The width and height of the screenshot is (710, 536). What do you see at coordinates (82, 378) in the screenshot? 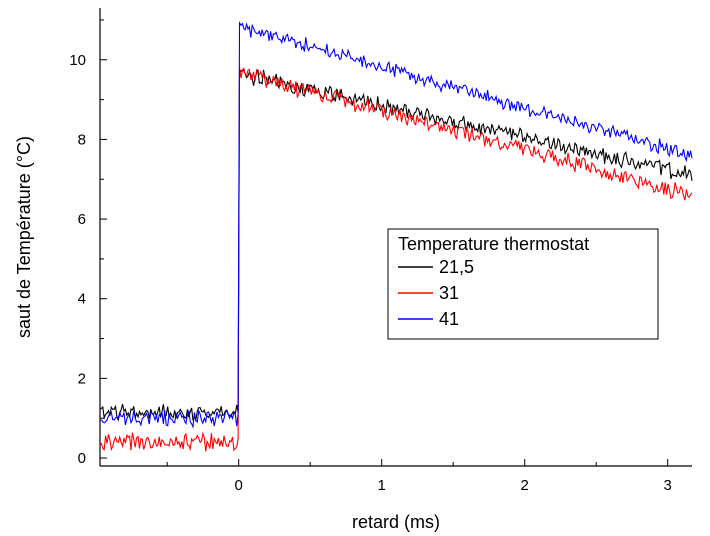
I see `y-tick-label: 2` at bounding box center [82, 378].